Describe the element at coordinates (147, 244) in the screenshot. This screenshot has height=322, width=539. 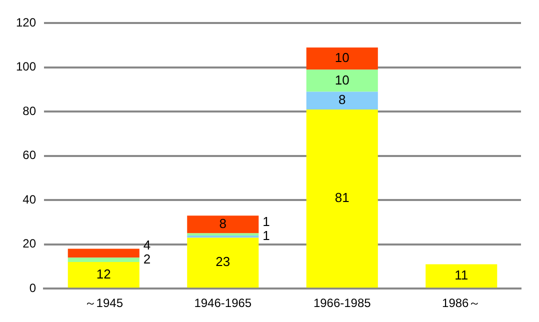
I see `data-label: 4` at that location.